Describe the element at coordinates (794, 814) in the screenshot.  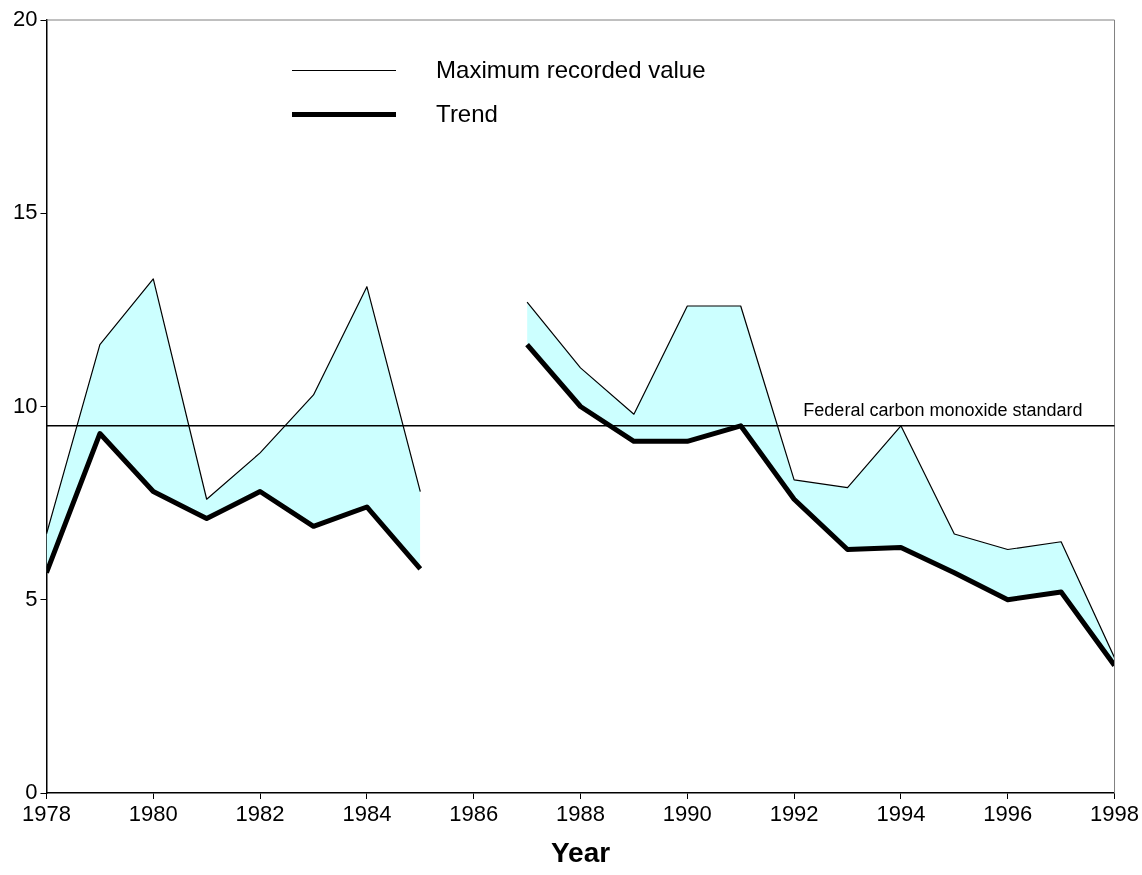
I see `x-tick-label: 1992` at that location.